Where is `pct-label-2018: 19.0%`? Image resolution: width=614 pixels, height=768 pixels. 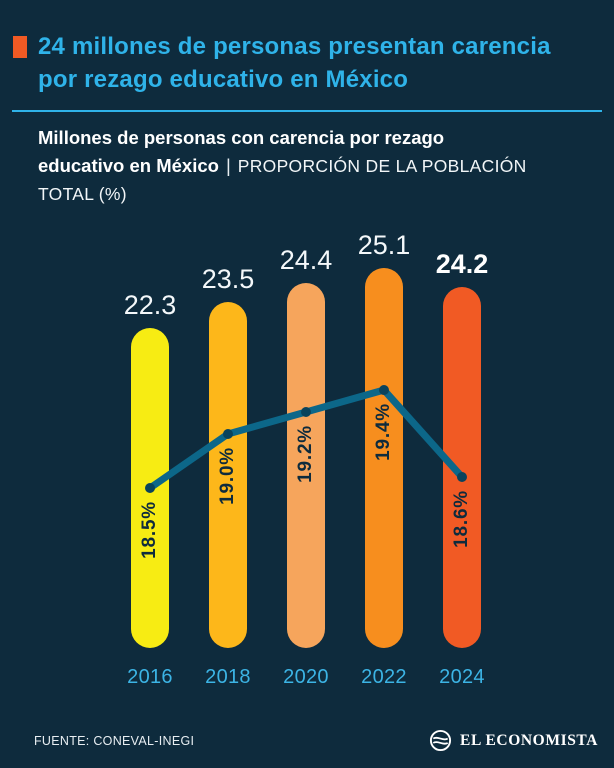 pct-label-2018: 19.0% is located at coordinates (227, 476).